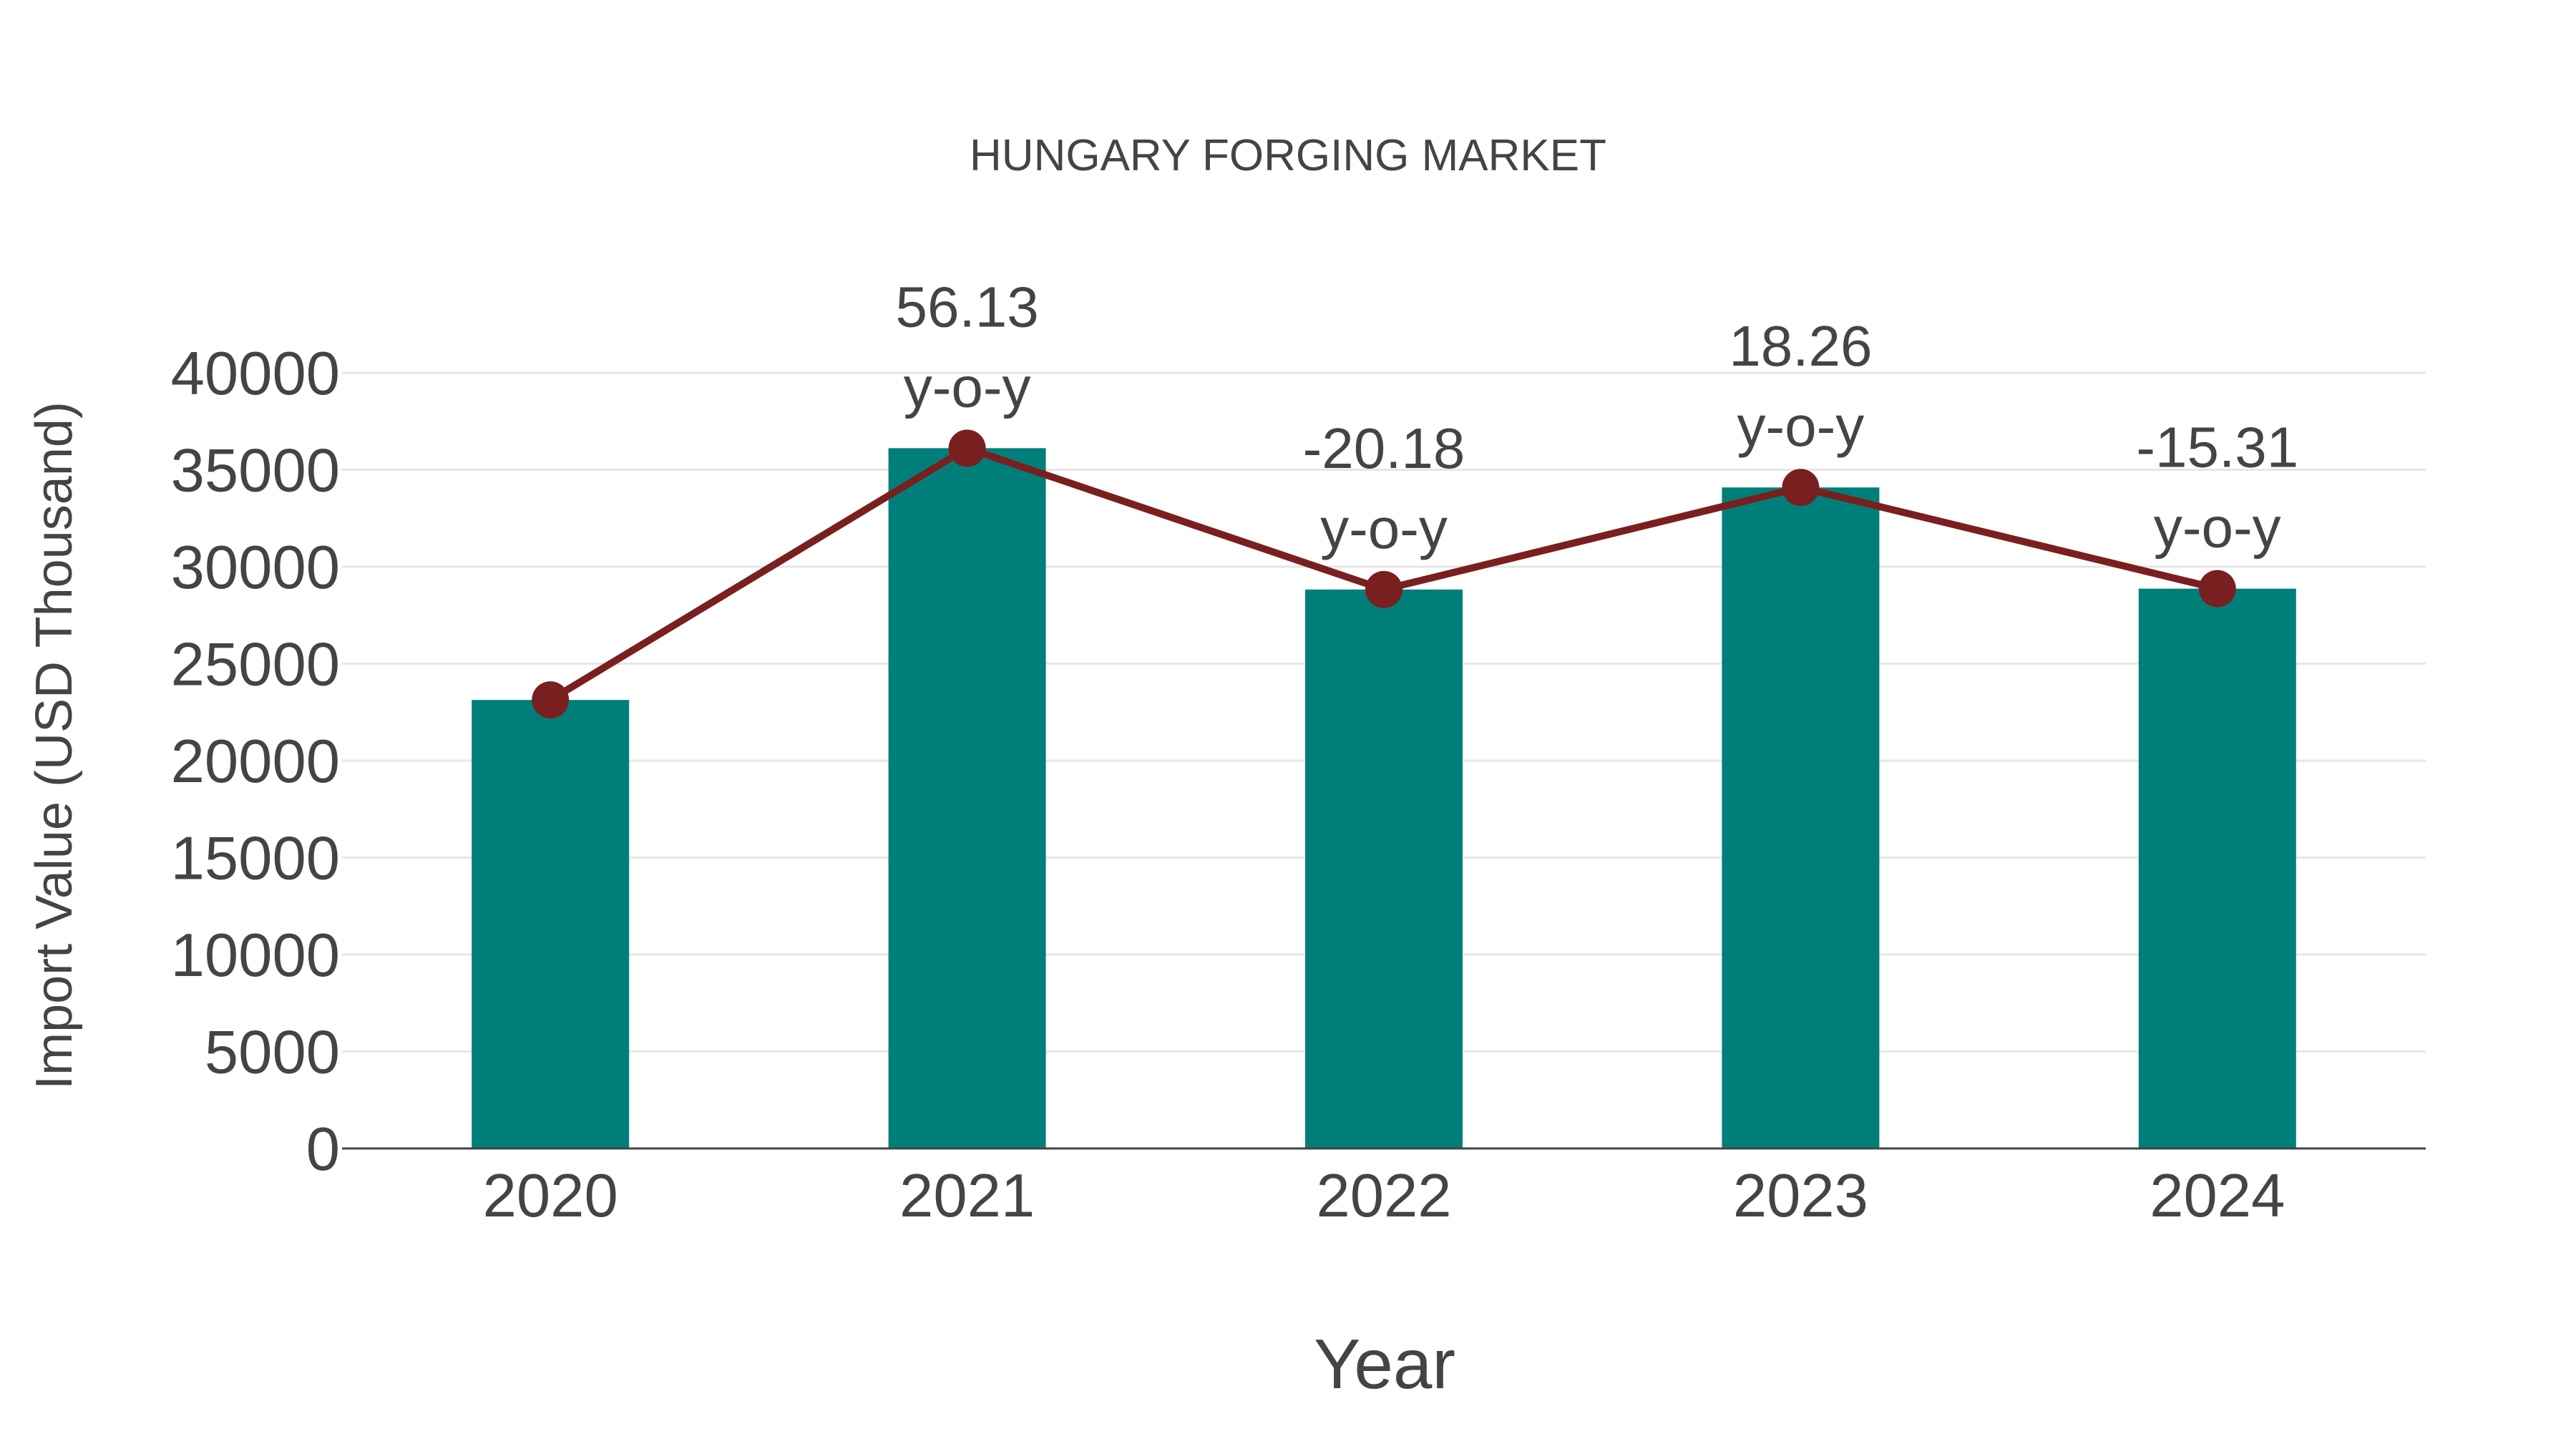 Image resolution: width=2576 pixels, height=1449 pixels. Describe the element at coordinates (1800, 1196) in the screenshot. I see `x-tick-label: 2023` at that location.